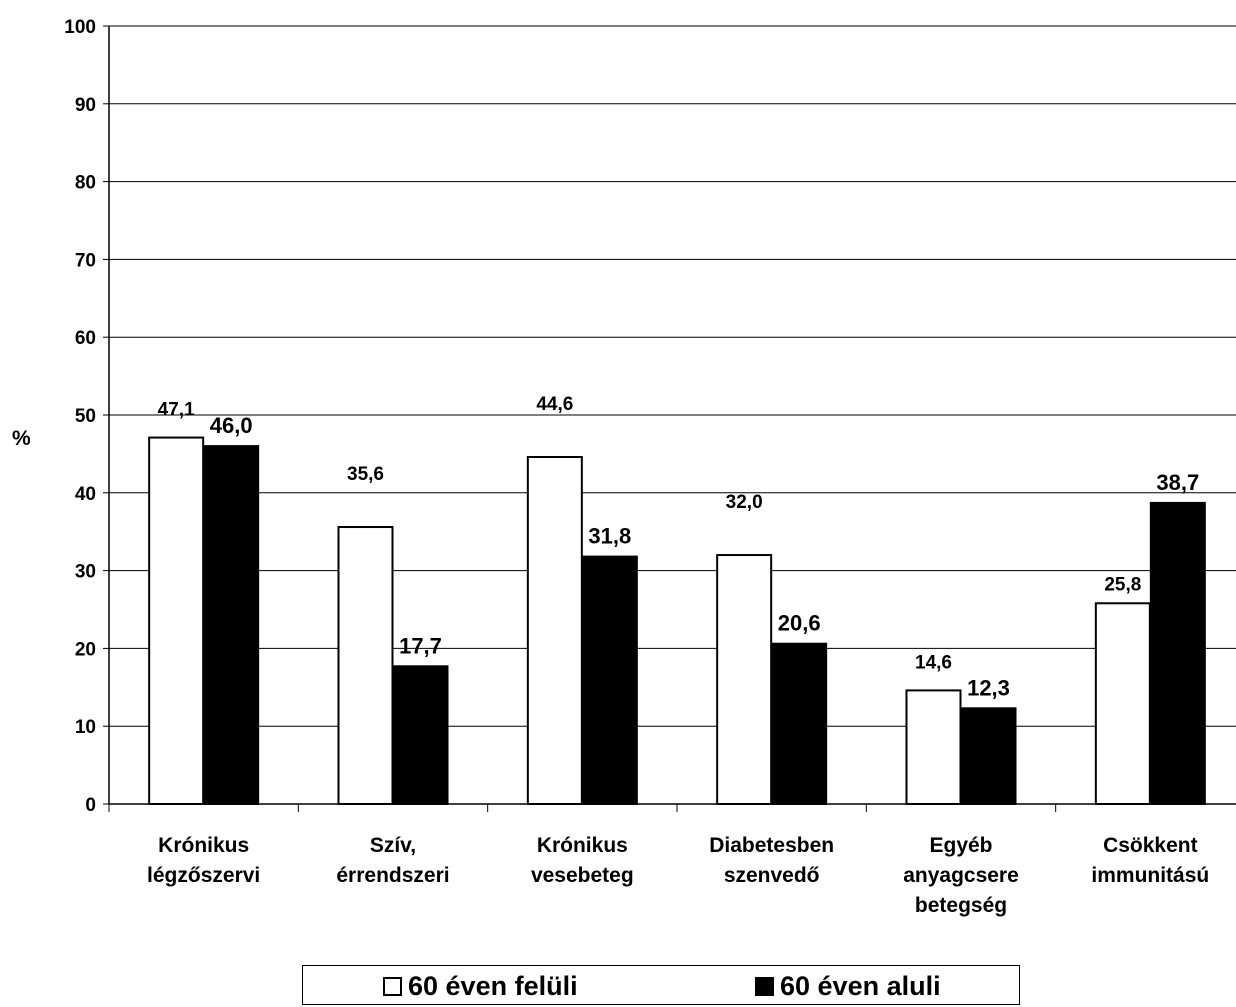 The width and height of the screenshot is (1236, 1007). What do you see at coordinates (1177, 482) in the screenshot?
I see `data-label-under-60: 38,7` at bounding box center [1177, 482].